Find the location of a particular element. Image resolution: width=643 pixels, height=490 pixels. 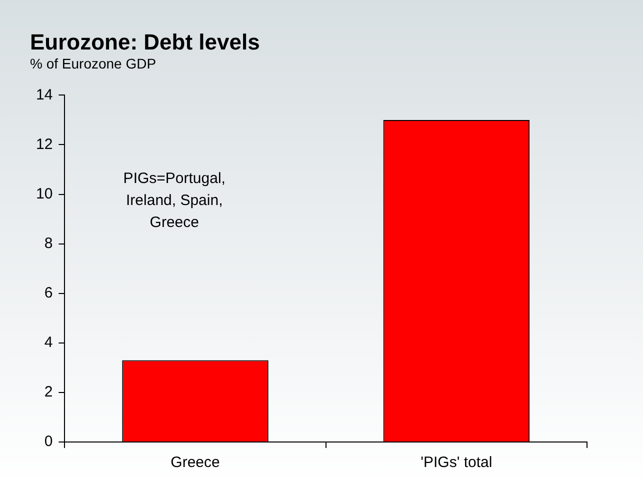

y-tick-label: 6 is located at coordinates (48, 293).